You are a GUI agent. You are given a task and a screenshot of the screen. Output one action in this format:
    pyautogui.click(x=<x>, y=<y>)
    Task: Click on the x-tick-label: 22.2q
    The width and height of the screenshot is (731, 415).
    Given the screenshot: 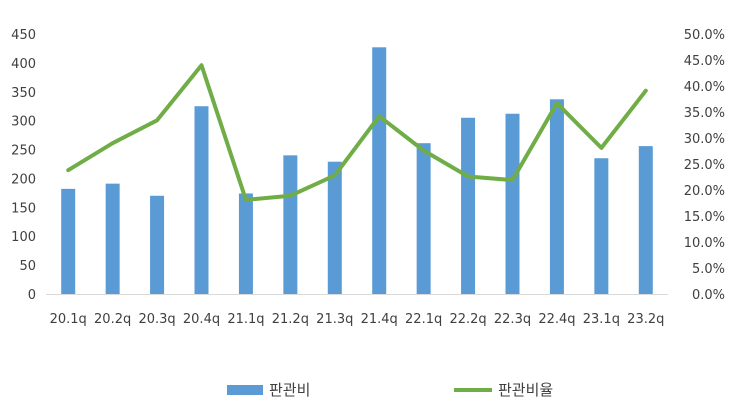 What is the action you would take?
    pyautogui.click(x=467, y=319)
    